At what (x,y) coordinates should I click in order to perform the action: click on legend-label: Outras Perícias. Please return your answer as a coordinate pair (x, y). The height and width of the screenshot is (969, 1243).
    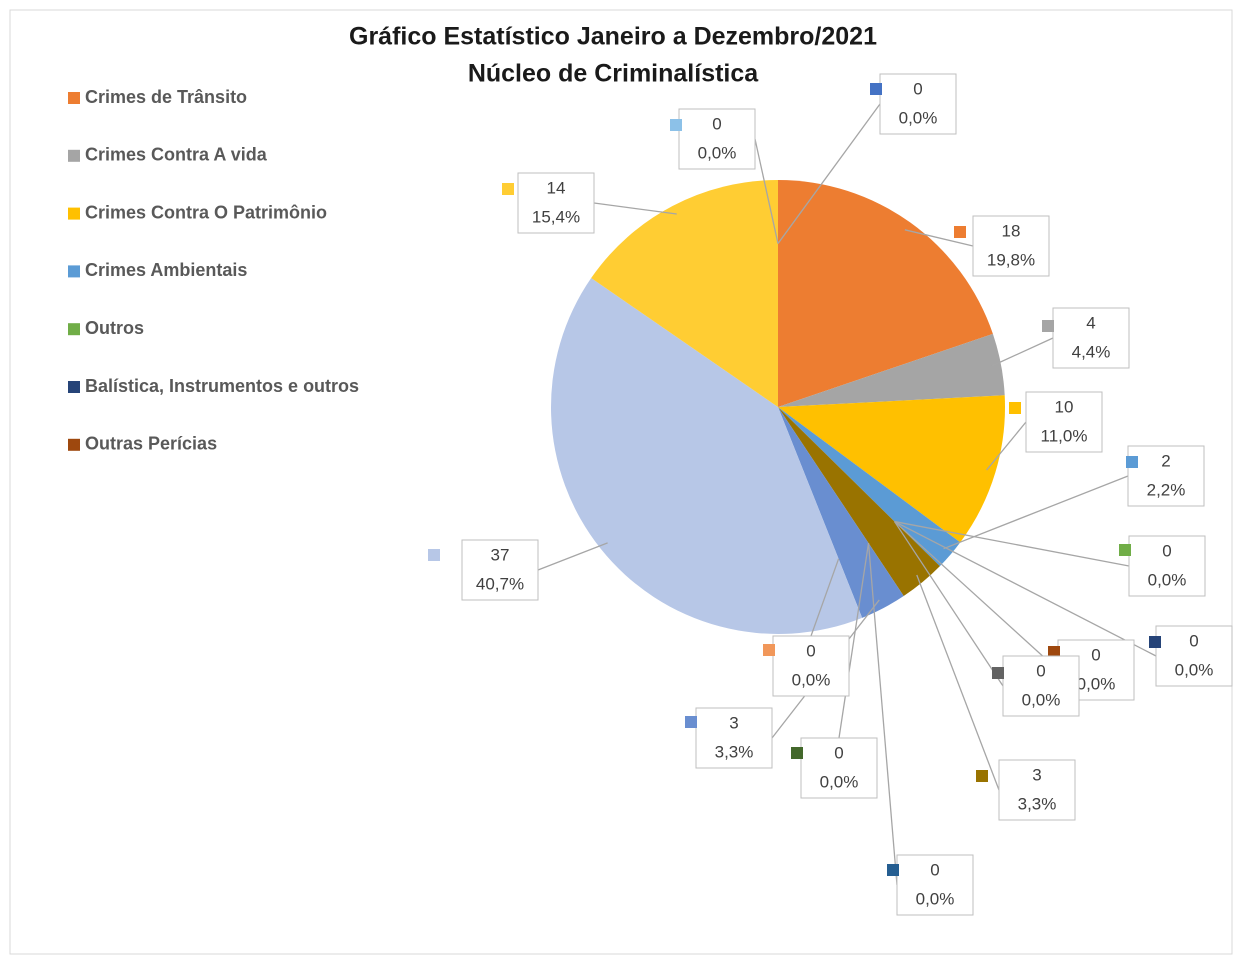
    Looking at the image, I should click on (151, 444).